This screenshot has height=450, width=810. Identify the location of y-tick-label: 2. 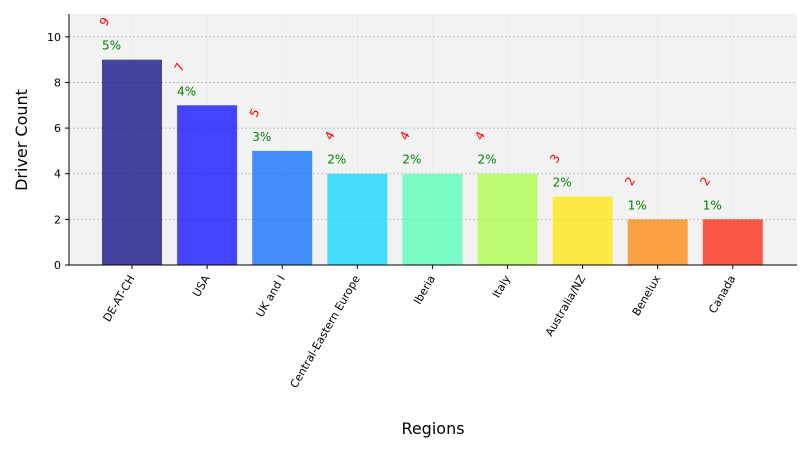
(57, 219).